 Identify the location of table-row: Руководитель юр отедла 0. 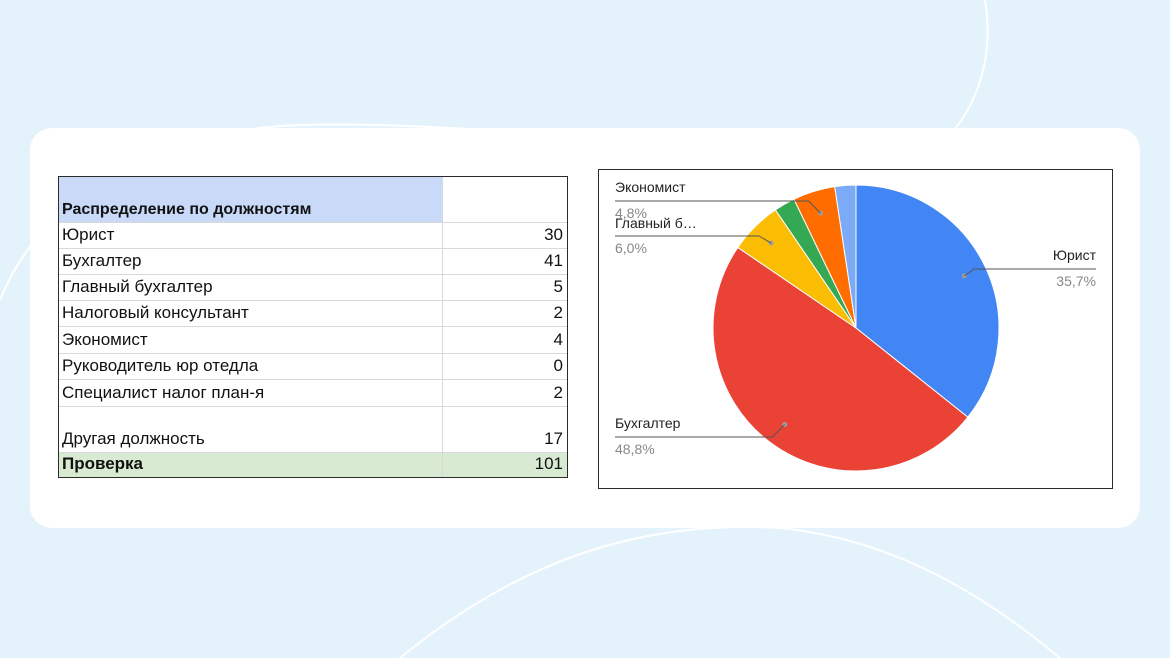
(313, 367).